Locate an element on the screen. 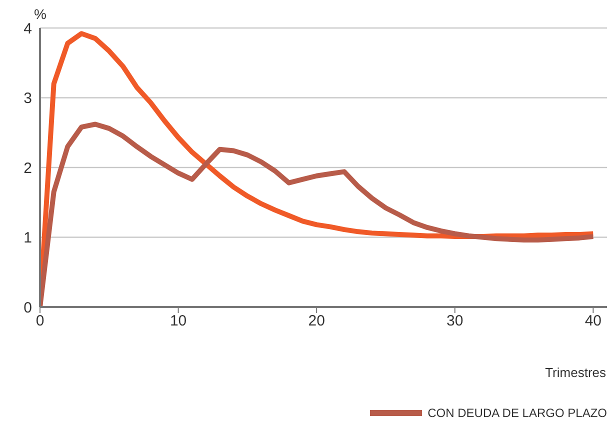 The height and width of the screenshot is (422, 609). y-tick-label: 0 is located at coordinates (28, 307).